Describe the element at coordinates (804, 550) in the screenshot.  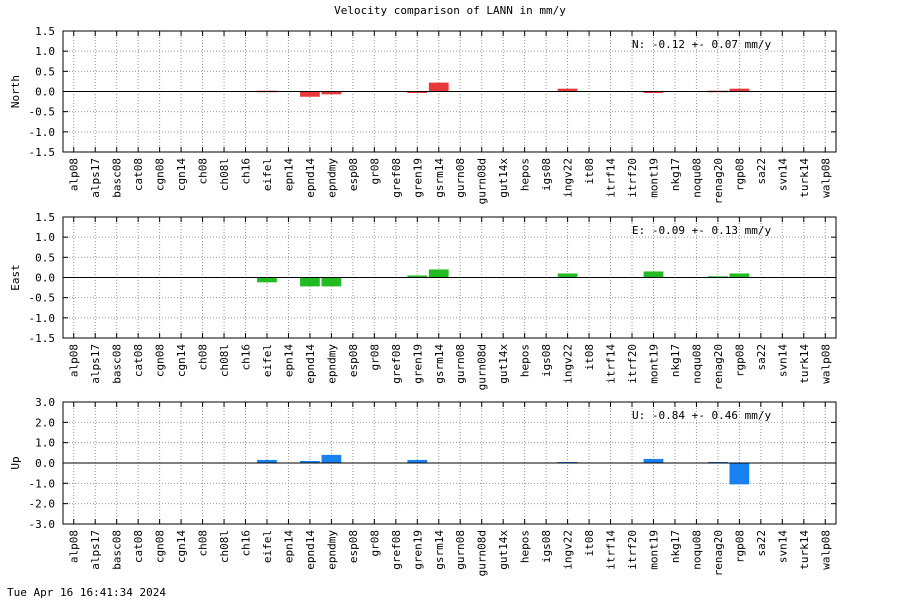
I see `x-tick-label: turk14` at that location.